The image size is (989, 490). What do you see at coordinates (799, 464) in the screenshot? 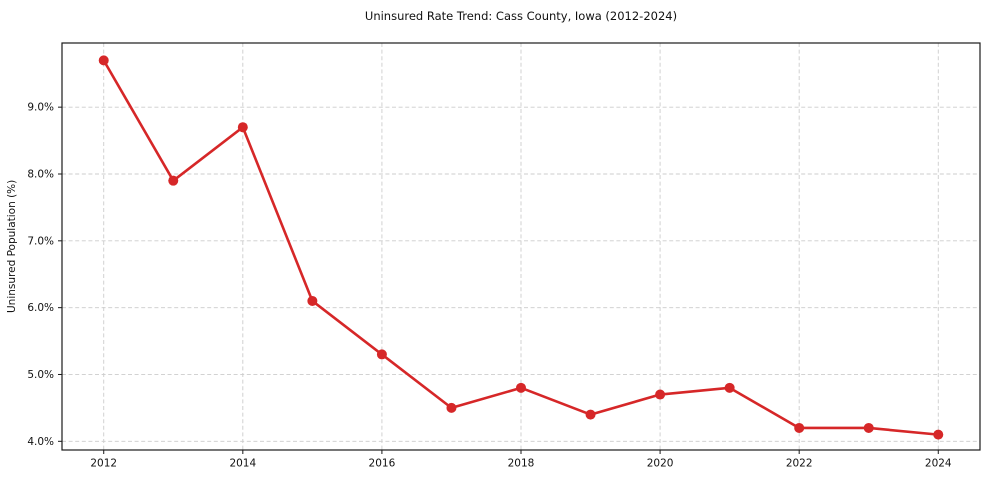
I see `x-tick-label: 2022` at bounding box center [799, 464].